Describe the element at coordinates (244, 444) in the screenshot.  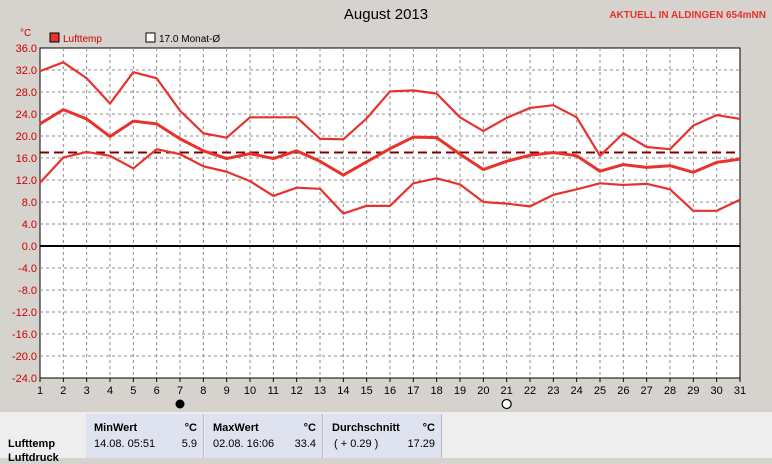
I see `max-datetime: 02.08. 16:06` at that location.